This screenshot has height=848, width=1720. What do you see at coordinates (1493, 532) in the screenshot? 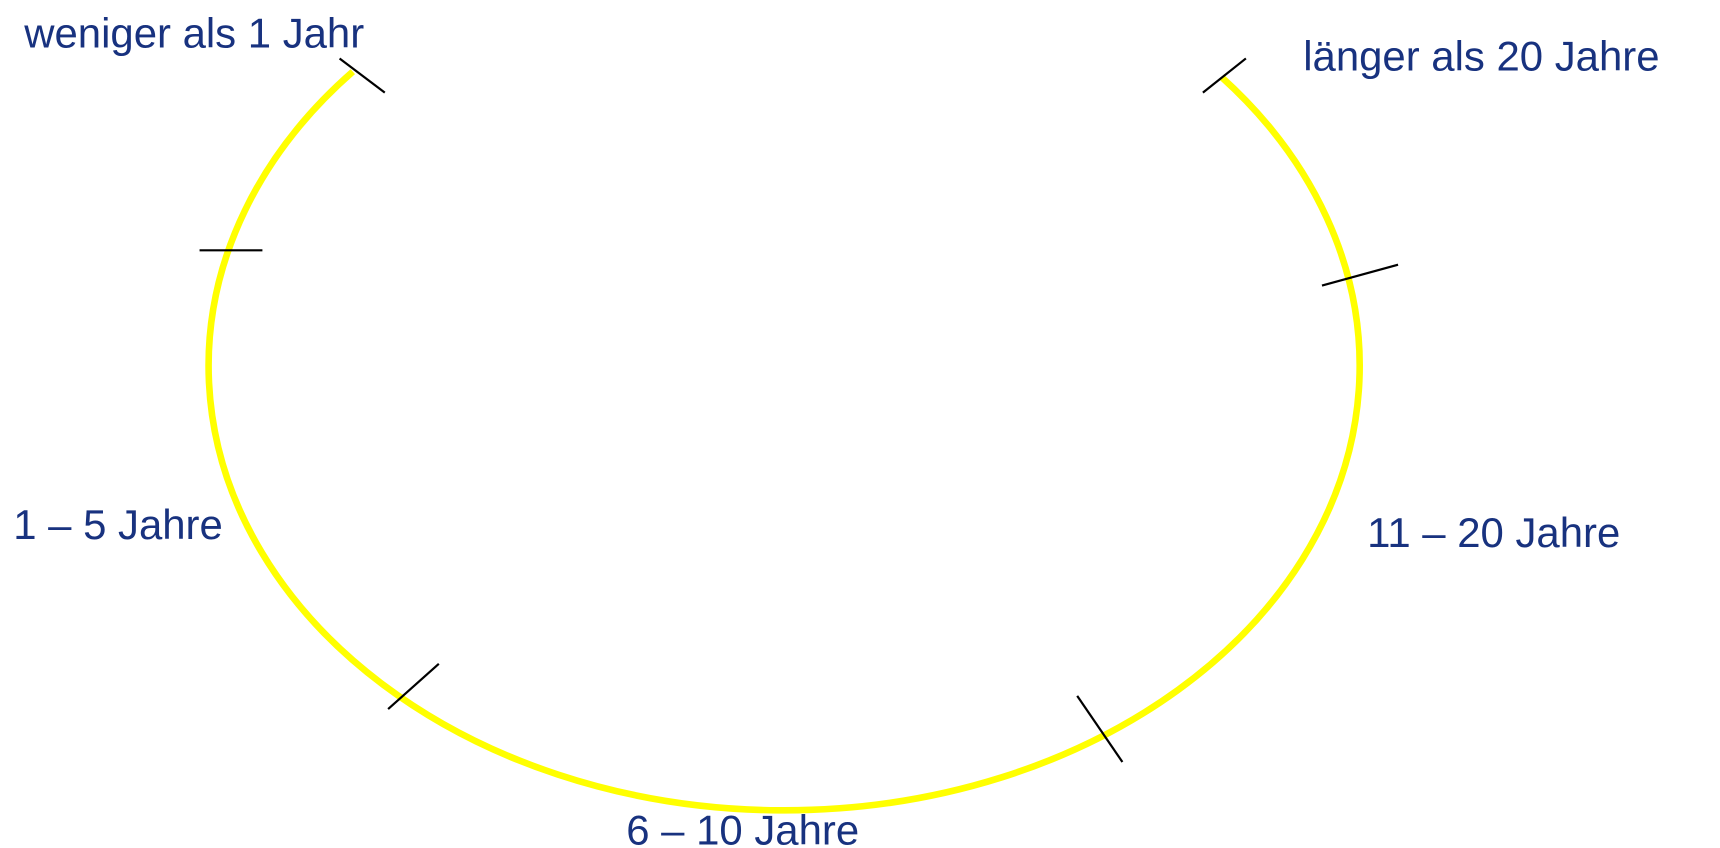
I see `label: 11 – 20 Jahre` at bounding box center [1493, 532].